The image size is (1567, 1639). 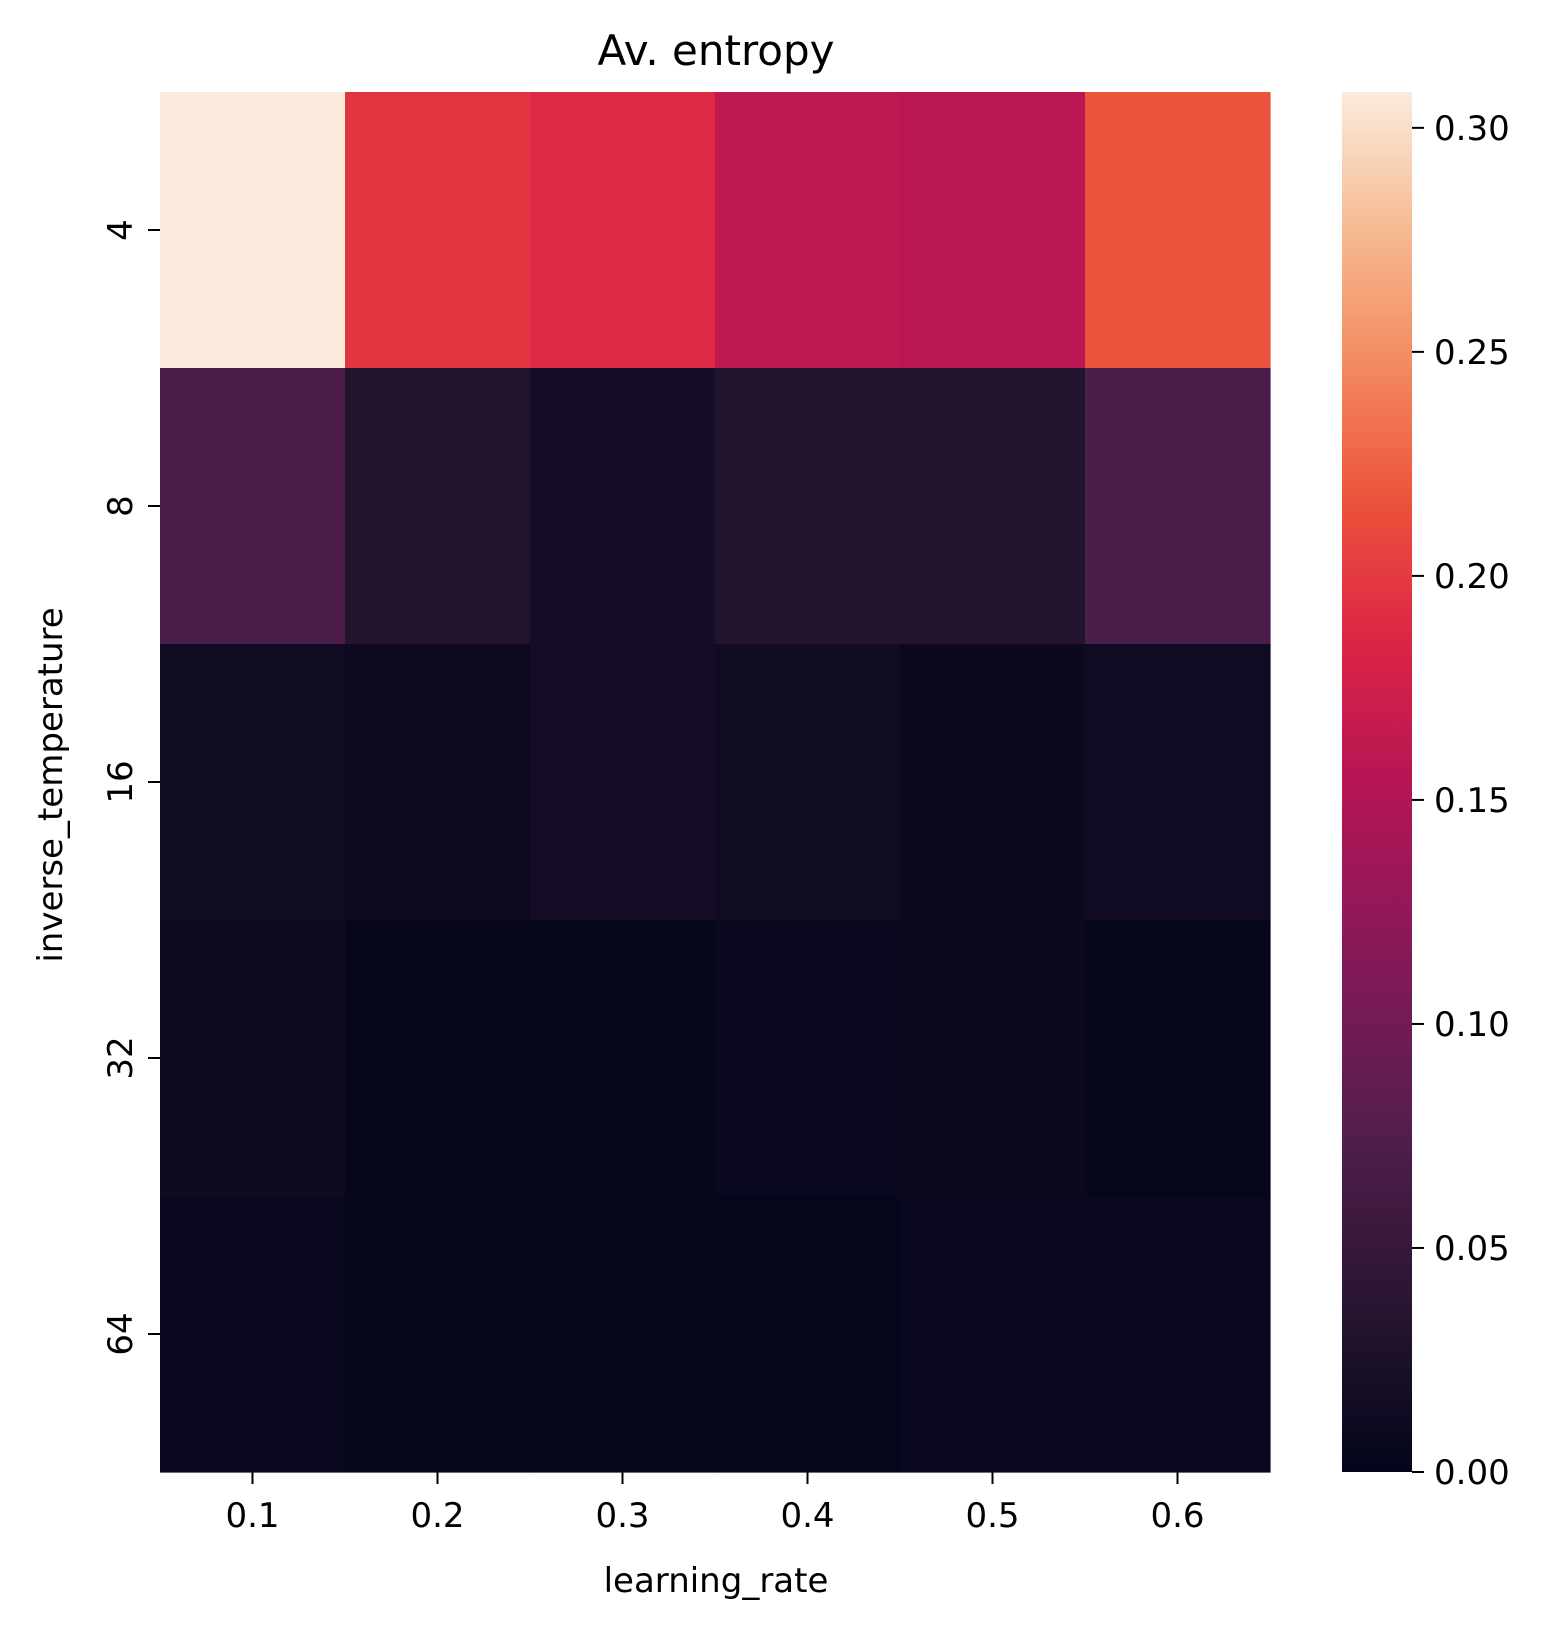 What do you see at coordinates (121, 781) in the screenshot?
I see `y-tick-label: 16` at bounding box center [121, 781].